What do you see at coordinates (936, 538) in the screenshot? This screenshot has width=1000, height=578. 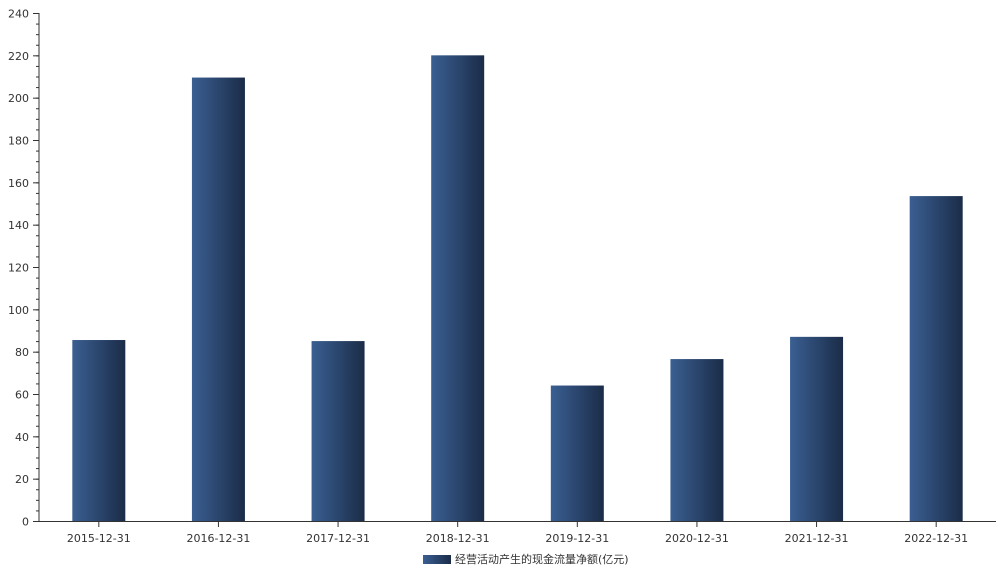 I see `x-tick-label: 2022-12-31` at bounding box center [936, 538].